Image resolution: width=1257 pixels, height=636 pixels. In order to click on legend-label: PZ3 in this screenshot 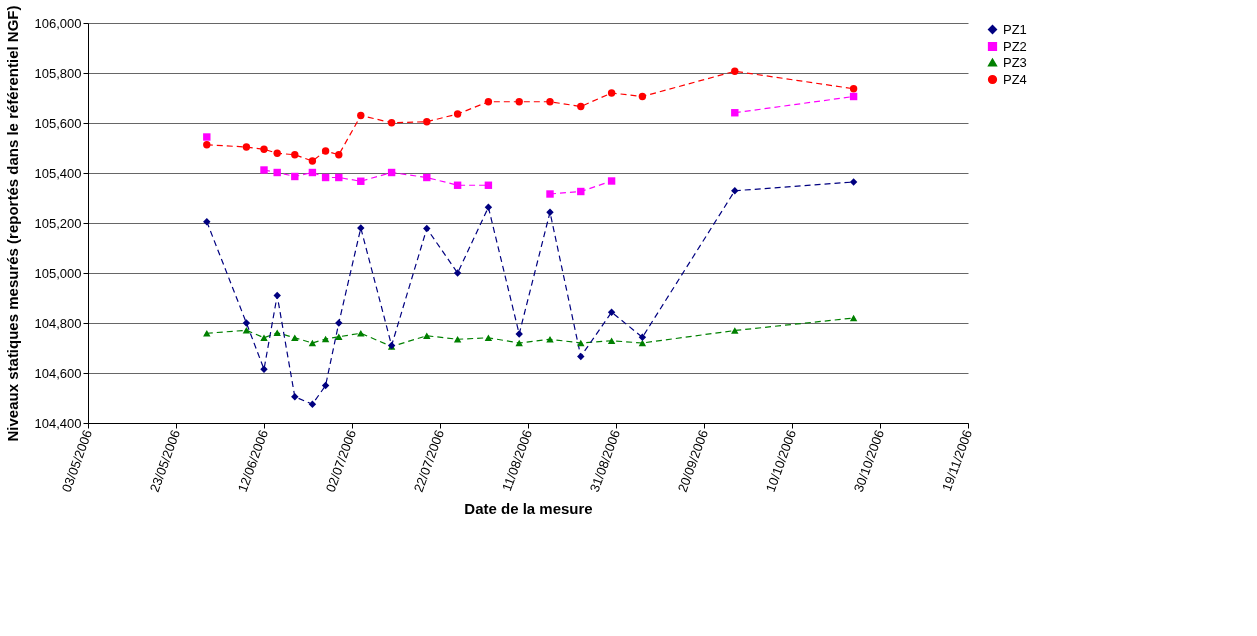, I will do `click(1015, 62)`.